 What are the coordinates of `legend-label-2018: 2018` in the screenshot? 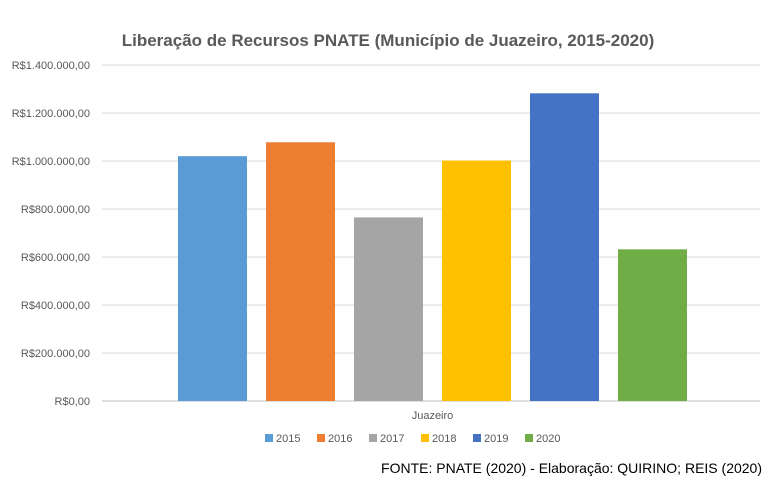 It's located at (444, 439).